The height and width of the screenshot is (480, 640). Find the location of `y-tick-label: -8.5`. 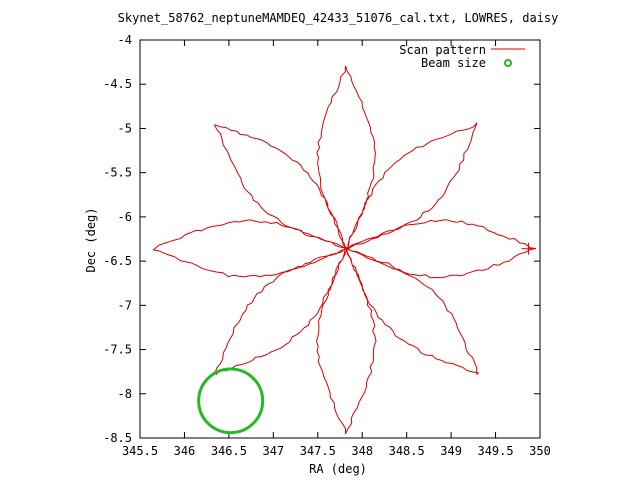

y-tick-label: -8.5 is located at coordinates (117, 438).